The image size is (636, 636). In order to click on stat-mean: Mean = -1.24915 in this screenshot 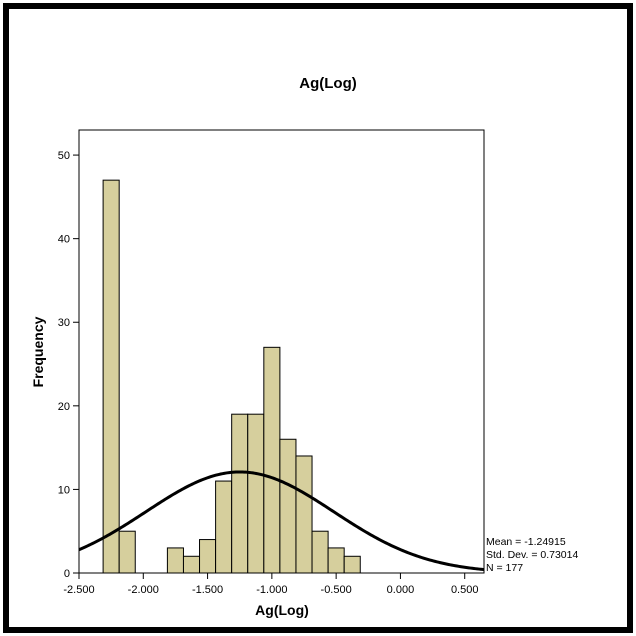, I will do `click(526, 542)`.